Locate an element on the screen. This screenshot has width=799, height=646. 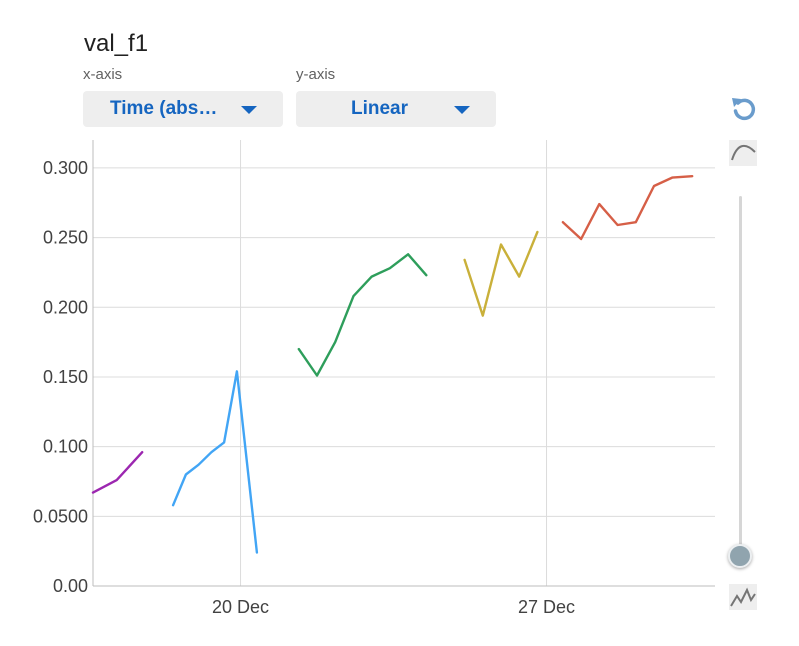
y-axis-dropdown: Linear is located at coordinates (396, 109).